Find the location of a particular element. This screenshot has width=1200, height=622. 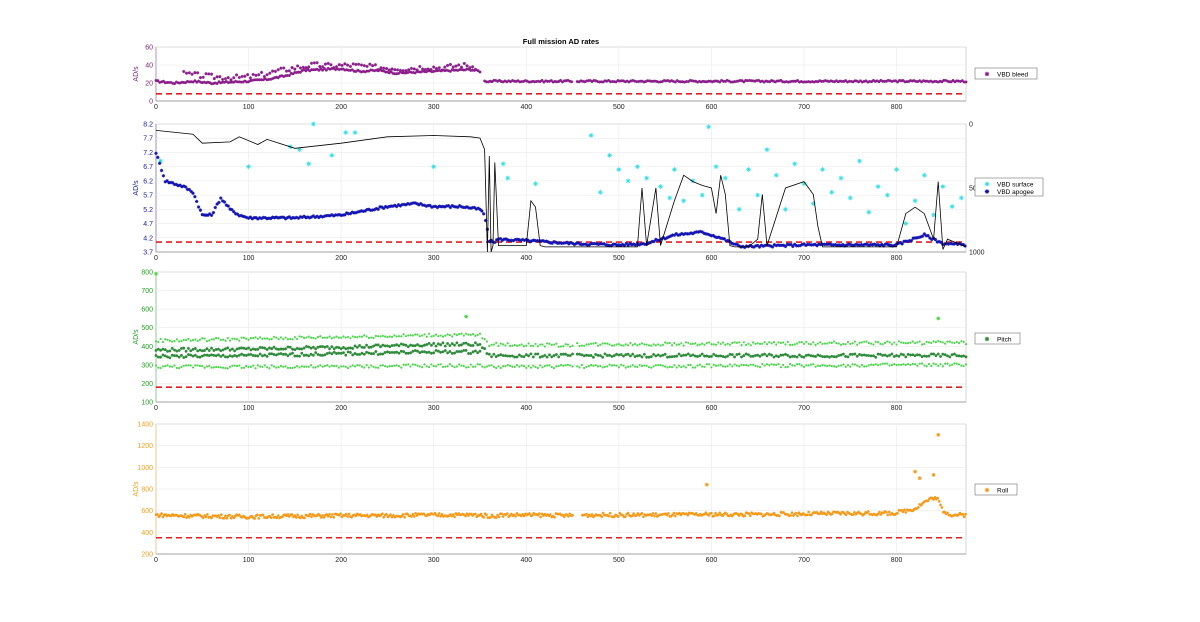

x-tick-label: 0 is located at coordinates (156, 560).